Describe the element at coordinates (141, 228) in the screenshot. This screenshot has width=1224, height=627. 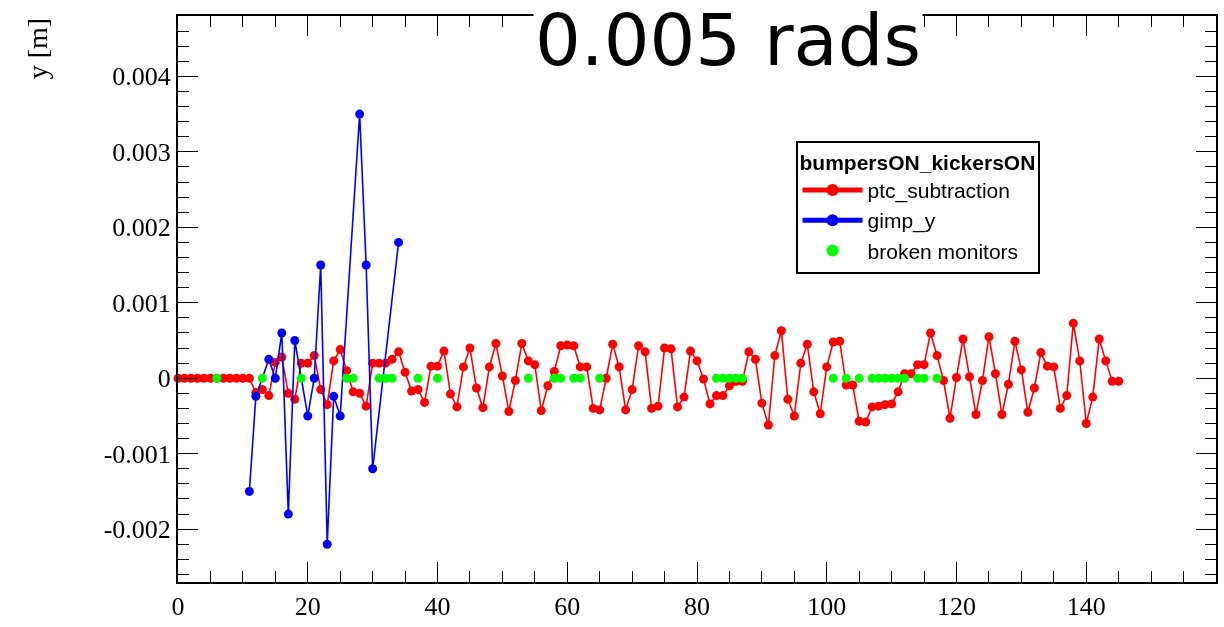
I see `y-tick-label: 0.002` at that location.